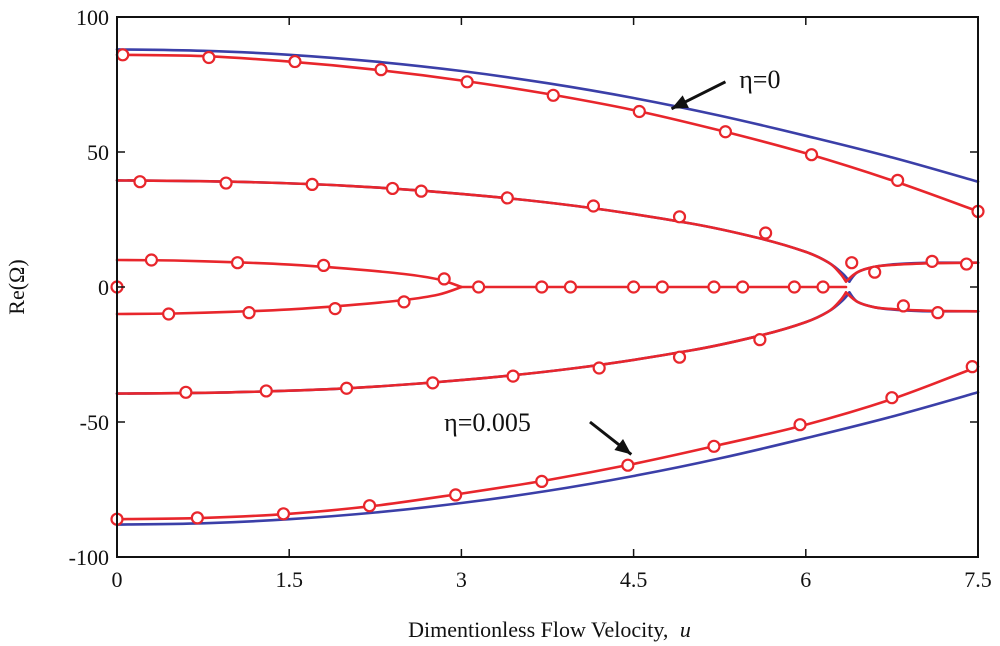 This screenshot has width=1000, height=646. I want to click on annotation-label-0: η=0, so click(759, 79).